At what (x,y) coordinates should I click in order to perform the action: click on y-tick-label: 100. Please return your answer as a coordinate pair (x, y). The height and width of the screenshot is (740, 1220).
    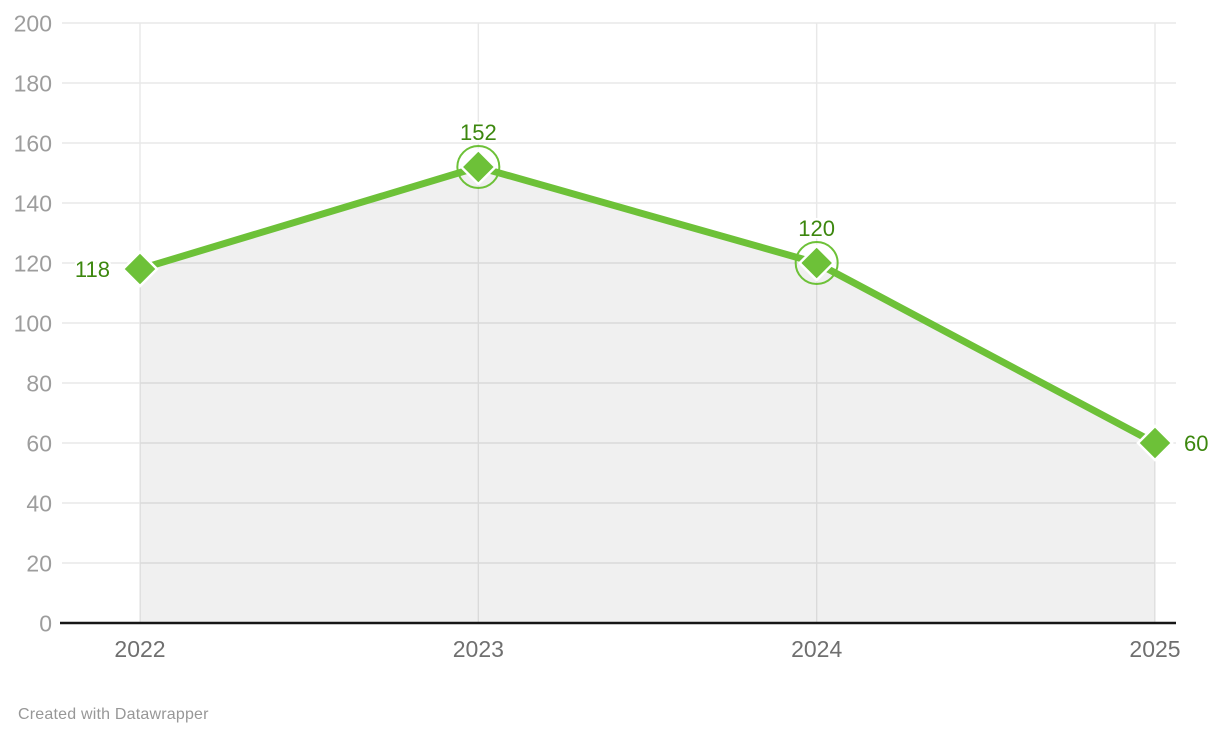
    Looking at the image, I should click on (33, 324).